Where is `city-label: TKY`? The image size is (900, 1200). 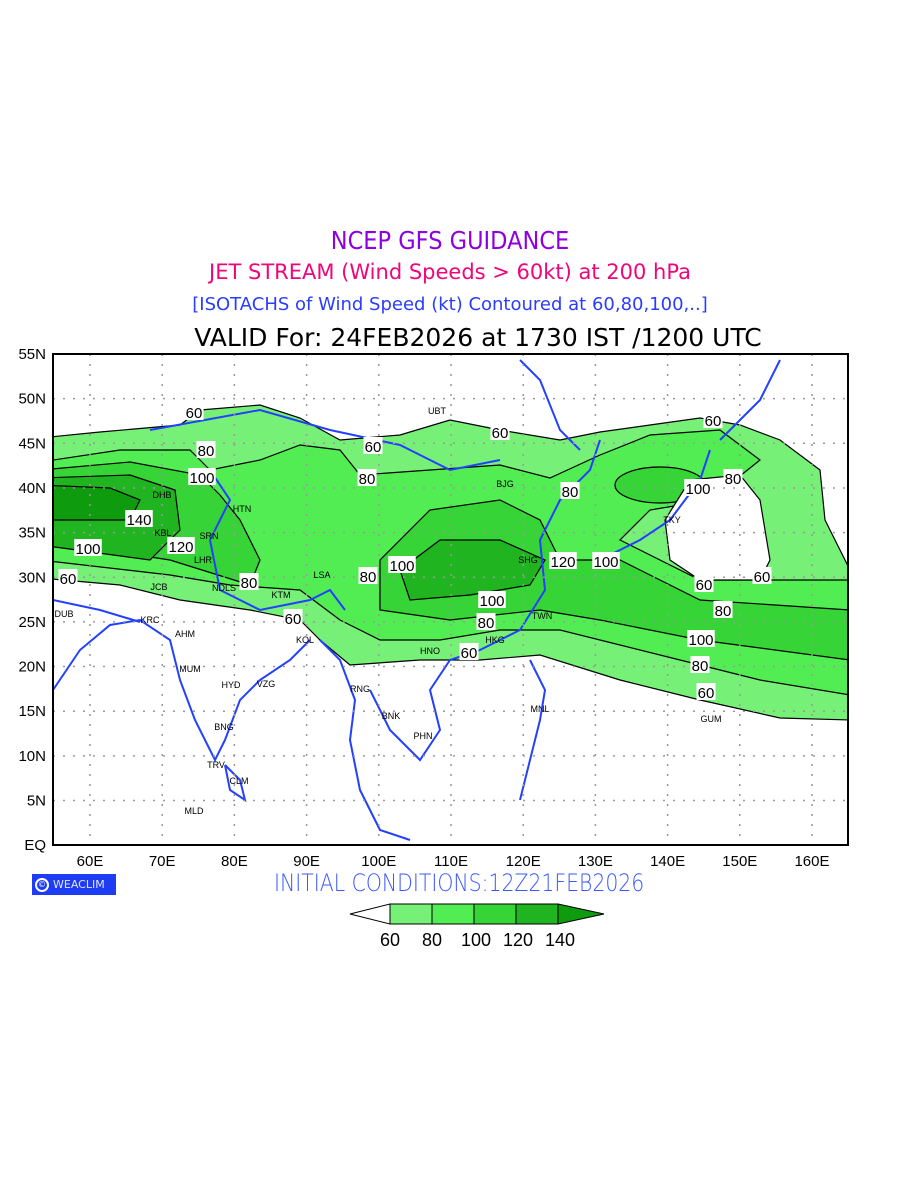
city-label: TKY is located at coordinates (672, 520).